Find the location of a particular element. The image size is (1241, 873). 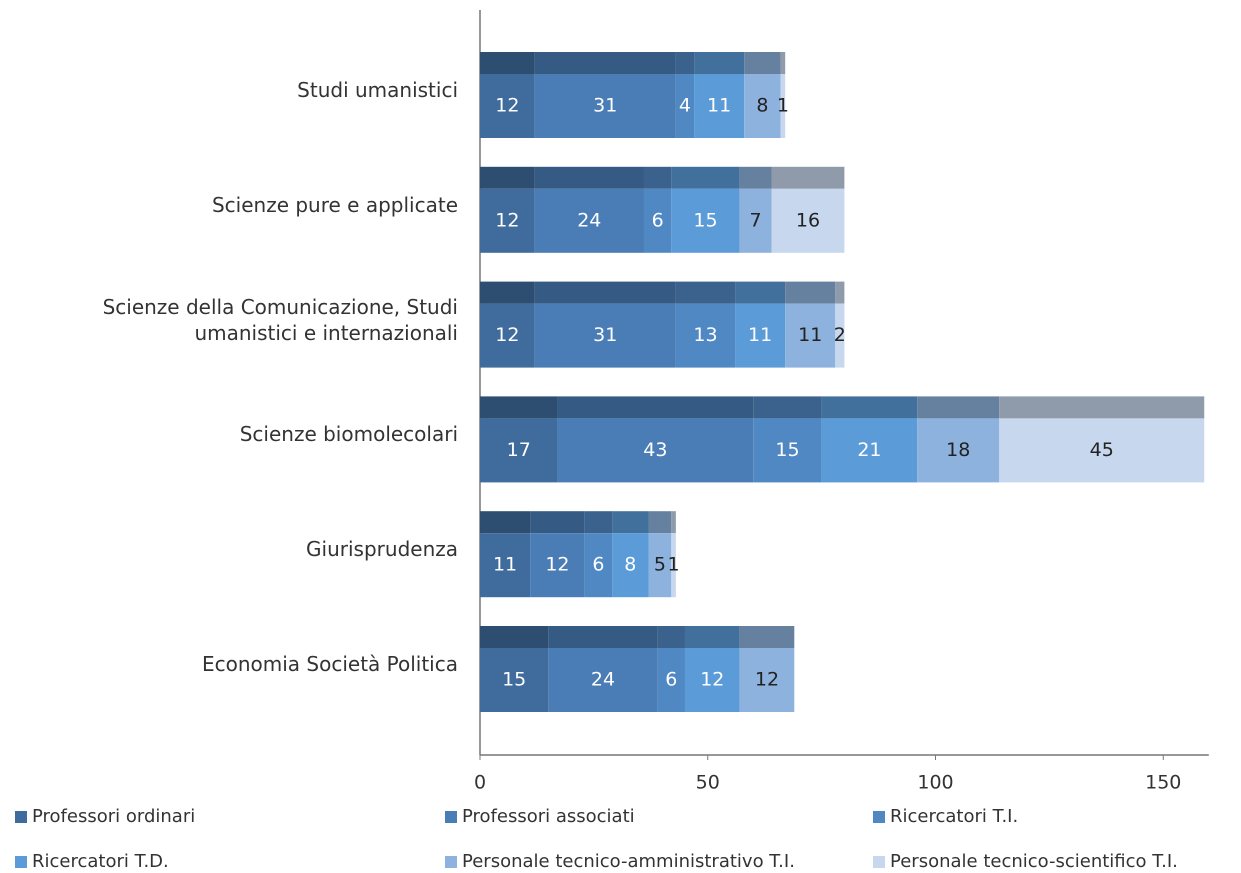

data-label: 16 is located at coordinates (808, 220).